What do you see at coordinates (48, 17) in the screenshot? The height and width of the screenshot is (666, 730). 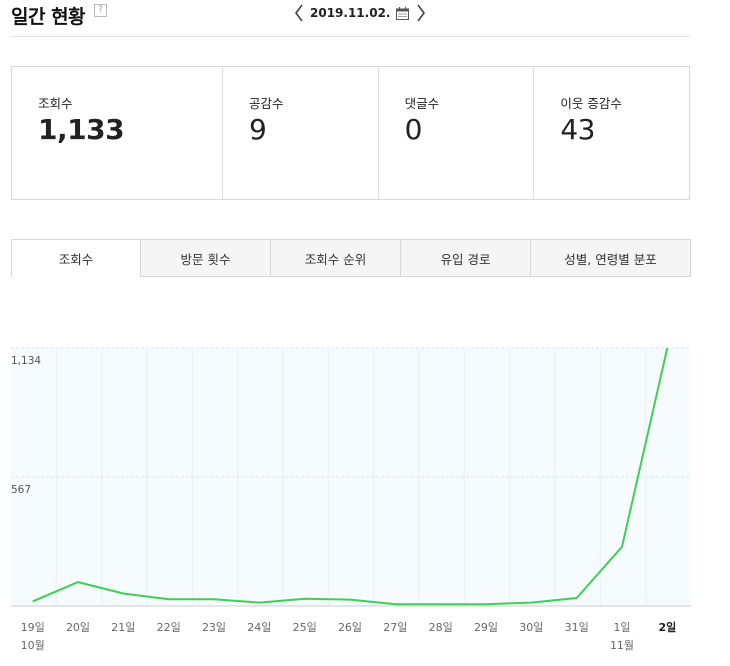 I see `page-title: 일간 현황` at bounding box center [48, 17].